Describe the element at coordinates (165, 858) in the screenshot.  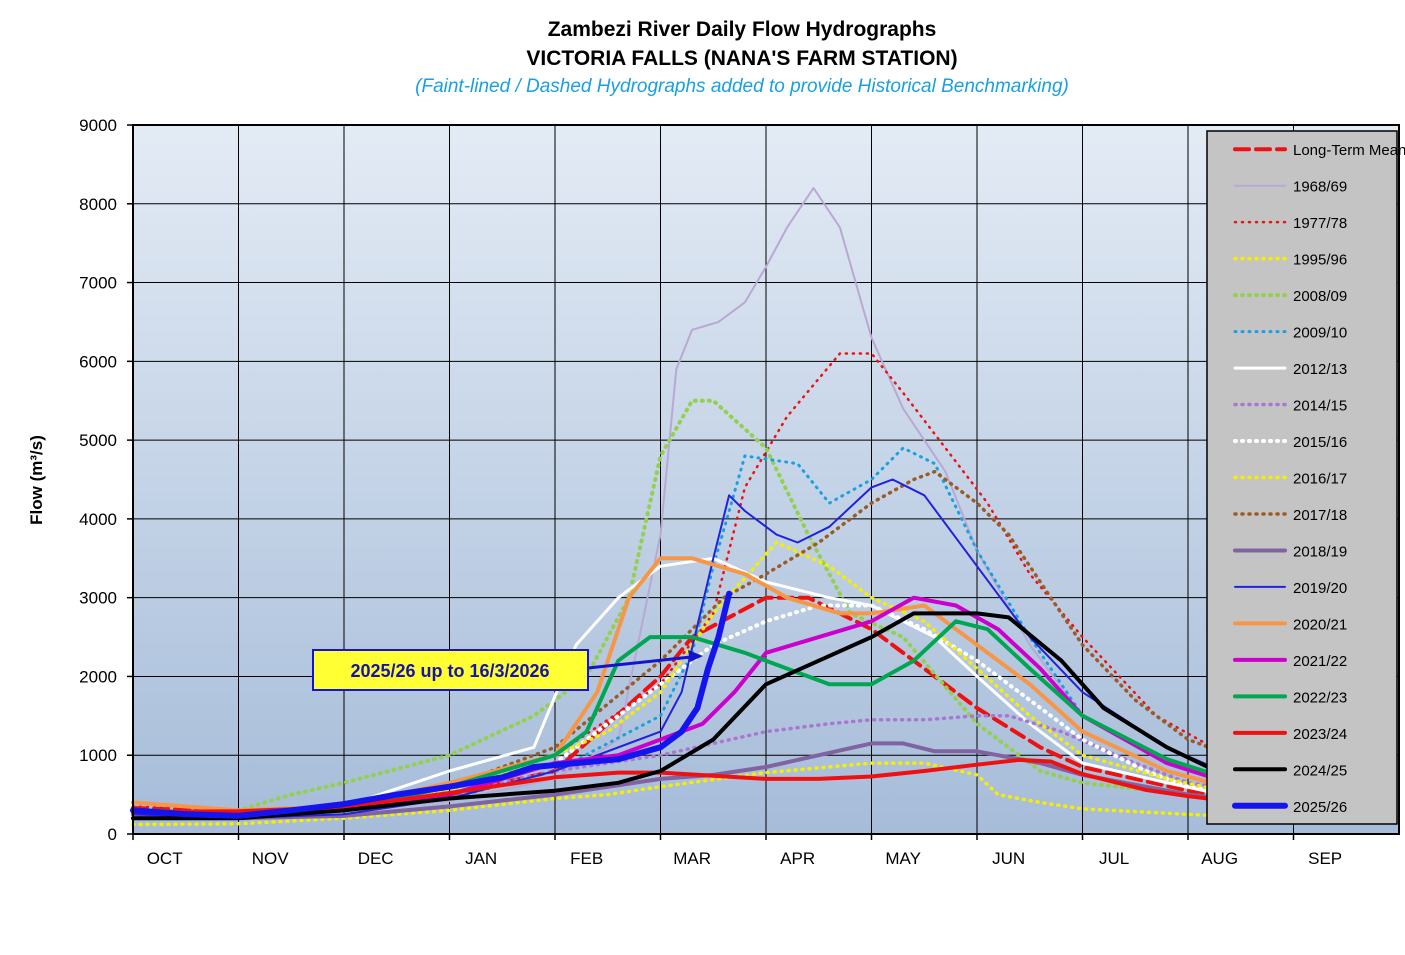
I see `x-tick-label: OCT` at that location.